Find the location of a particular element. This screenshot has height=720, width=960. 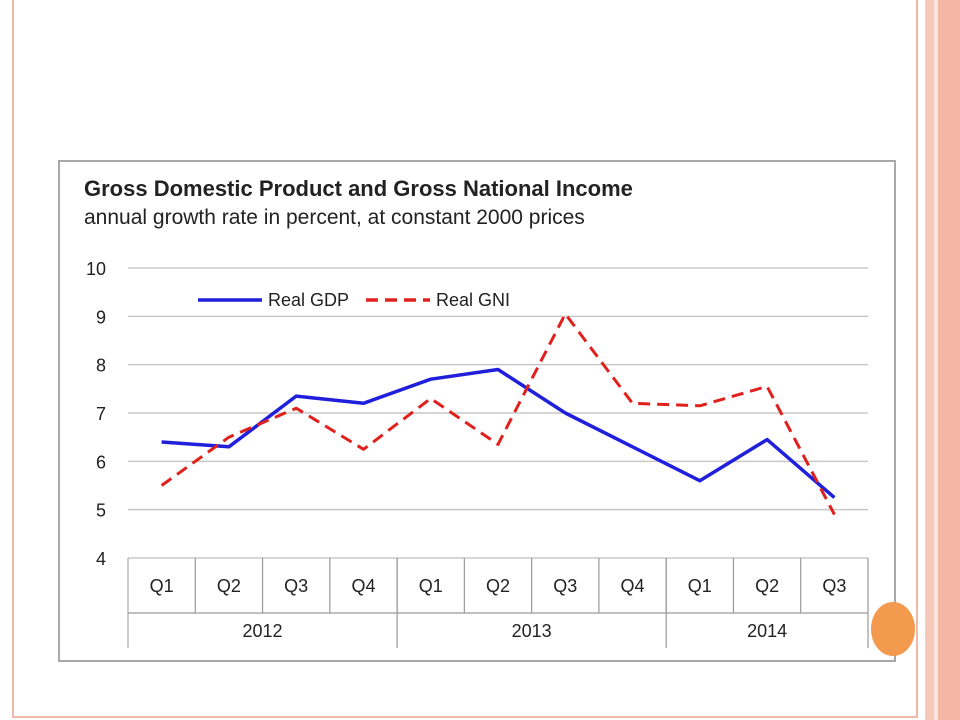

y-tick-label: 9 is located at coordinates (101, 317).